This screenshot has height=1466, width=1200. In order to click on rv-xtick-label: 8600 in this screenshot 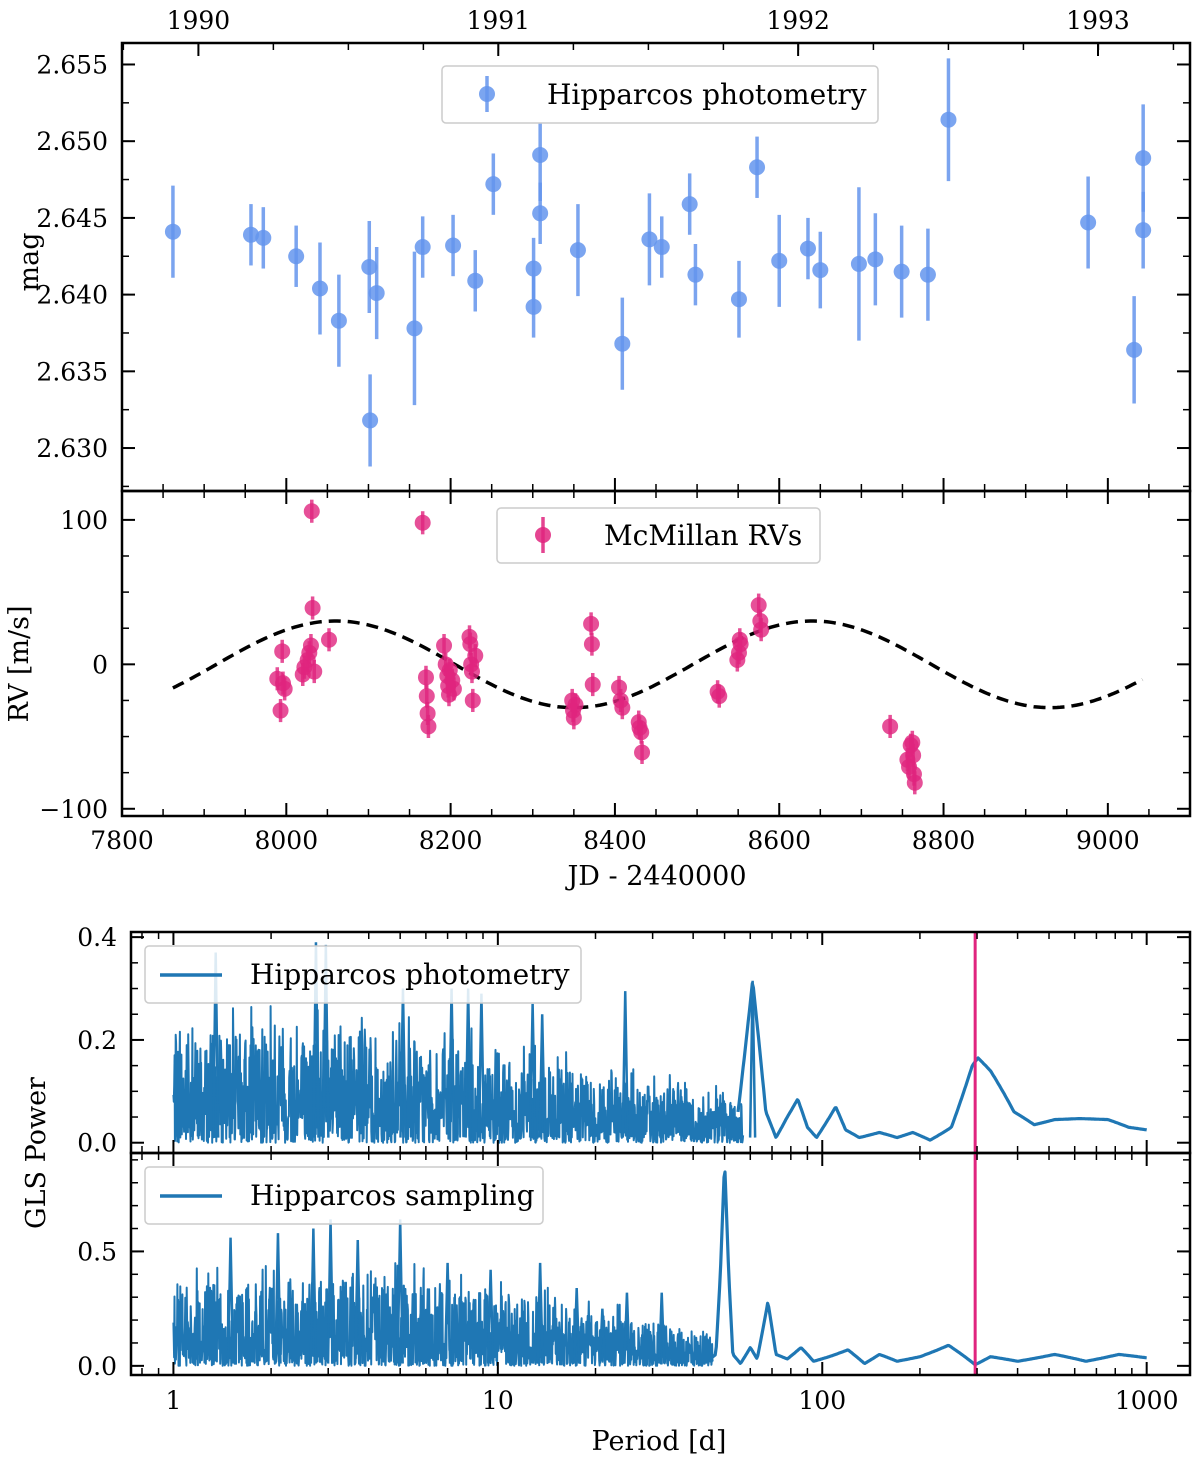, I will do `click(779, 840)`.